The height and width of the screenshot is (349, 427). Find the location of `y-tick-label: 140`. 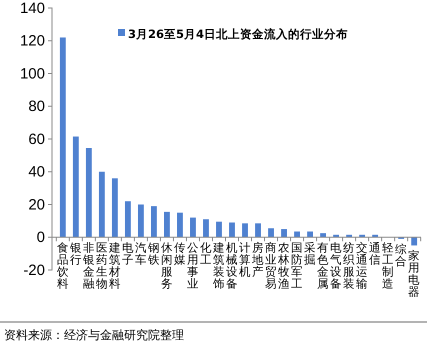

y-tick-label: 140 is located at coordinates (32, 8).